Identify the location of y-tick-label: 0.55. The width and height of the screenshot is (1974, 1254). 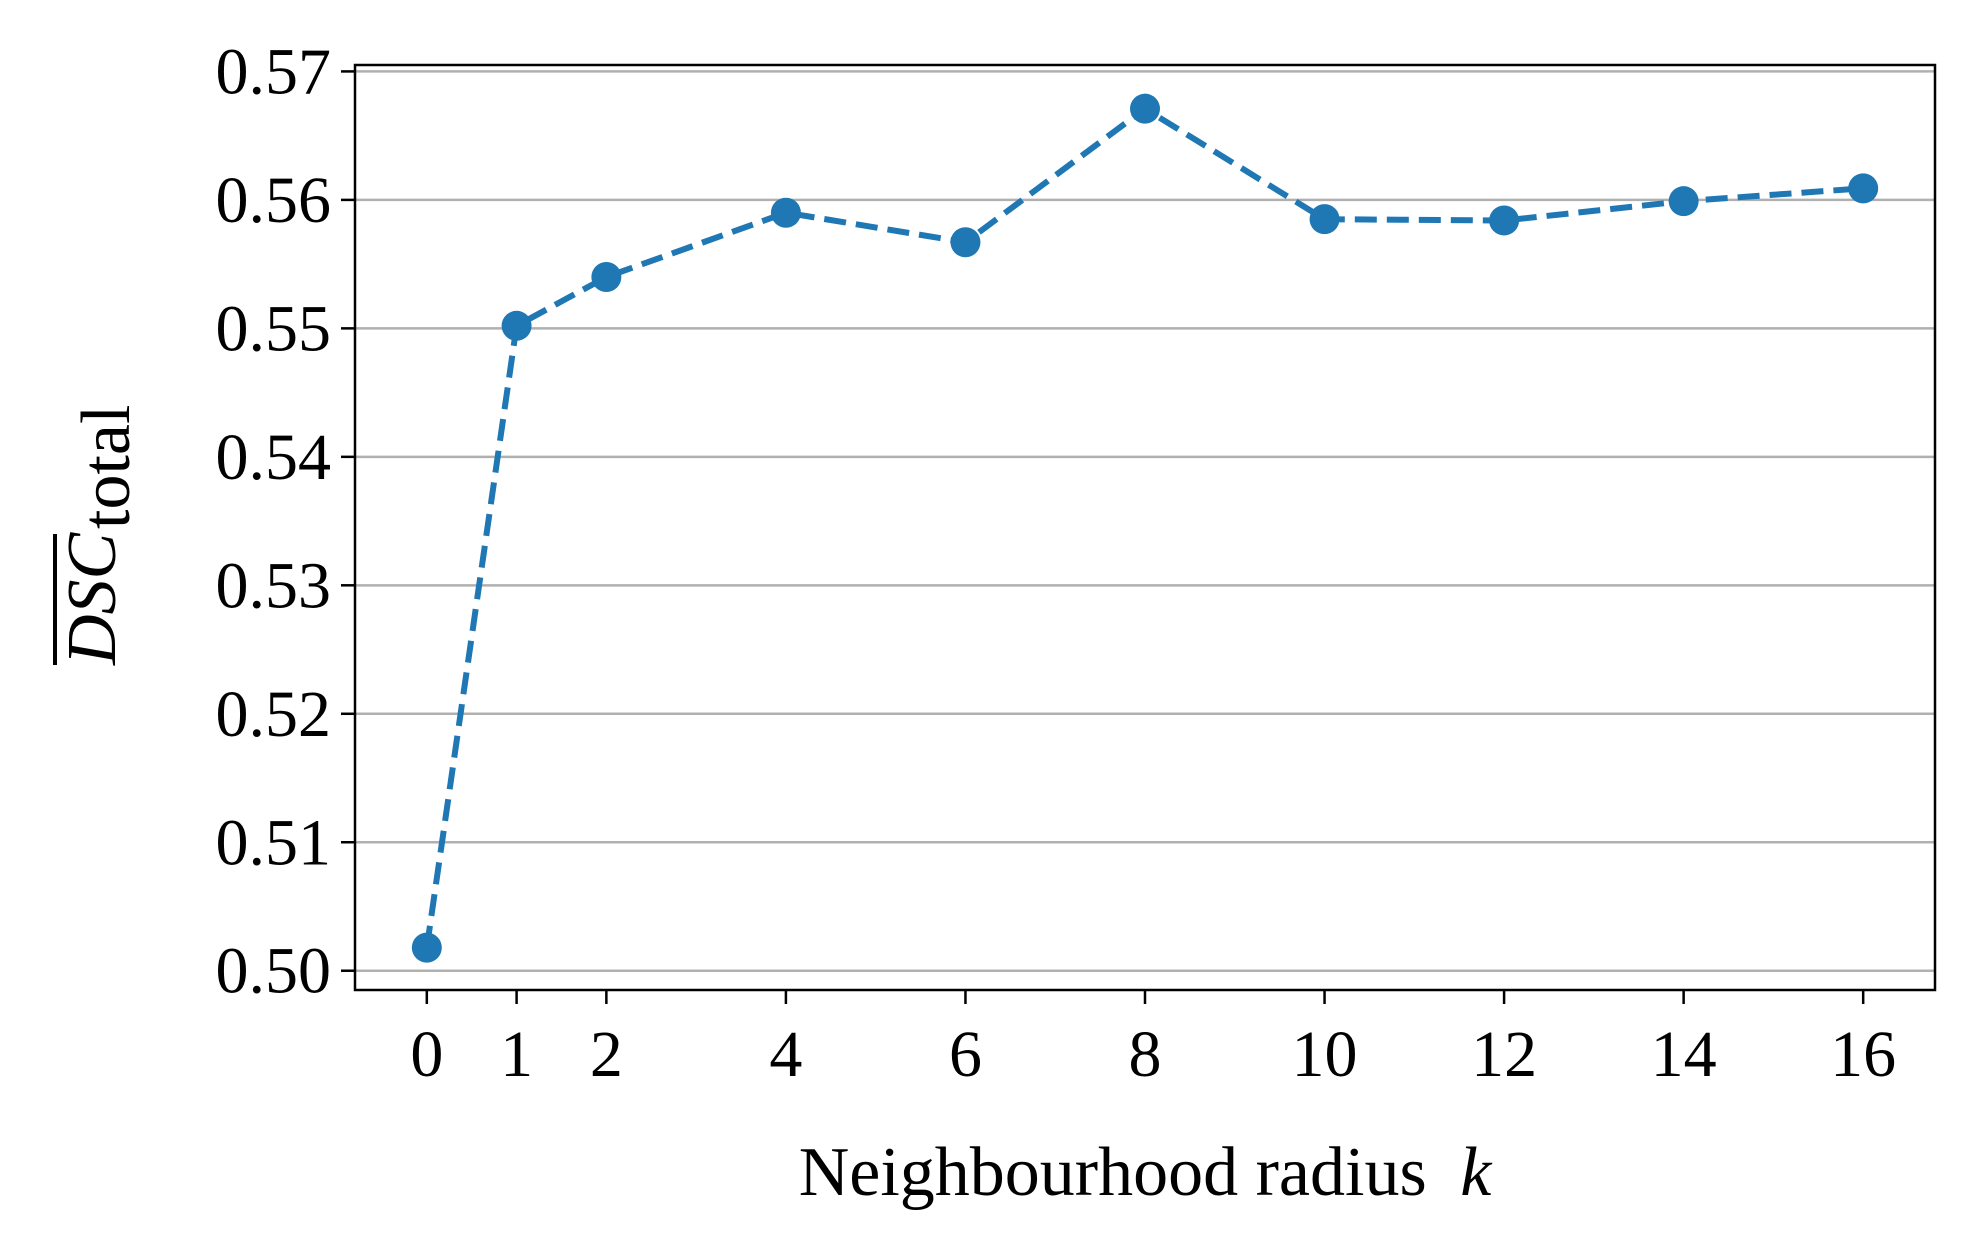
(274, 328).